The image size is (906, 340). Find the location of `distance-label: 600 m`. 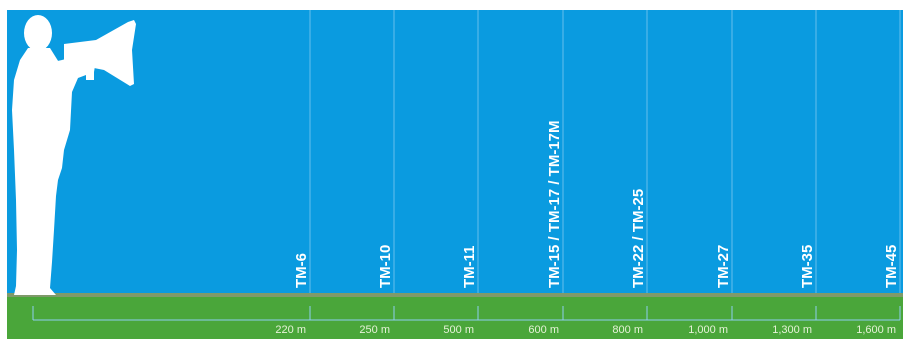

distance-label: 600 m is located at coordinates (543, 330).